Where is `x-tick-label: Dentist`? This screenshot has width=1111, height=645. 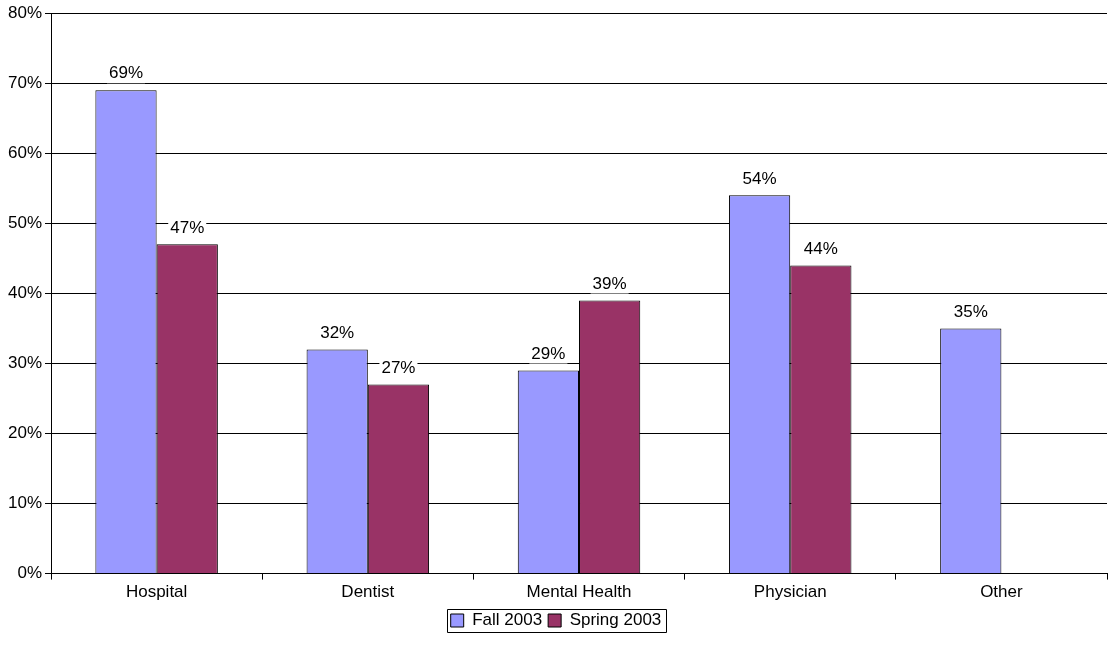
x-tick-label: Dentist is located at coordinates (368, 592).